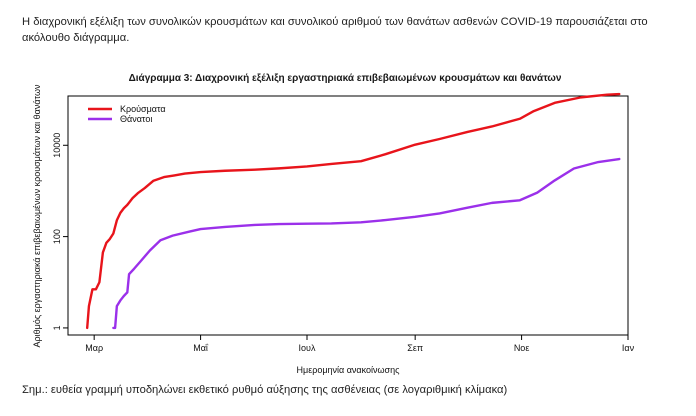  Describe the element at coordinates (415, 348) in the screenshot. I see `x-tick-label: Σεπ` at that location.